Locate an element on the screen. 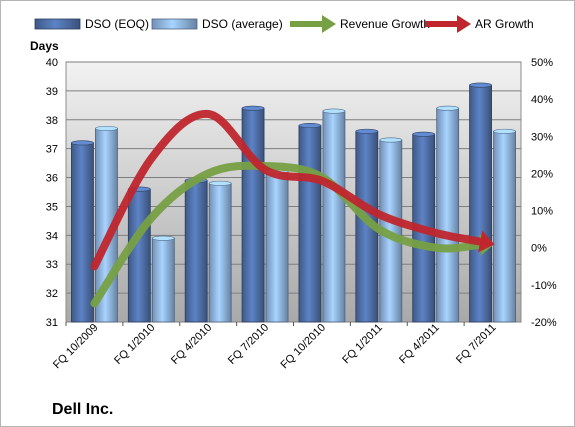 This screenshot has width=575, height=427. x-tick-label: FQ 1/2010 is located at coordinates (134, 344).